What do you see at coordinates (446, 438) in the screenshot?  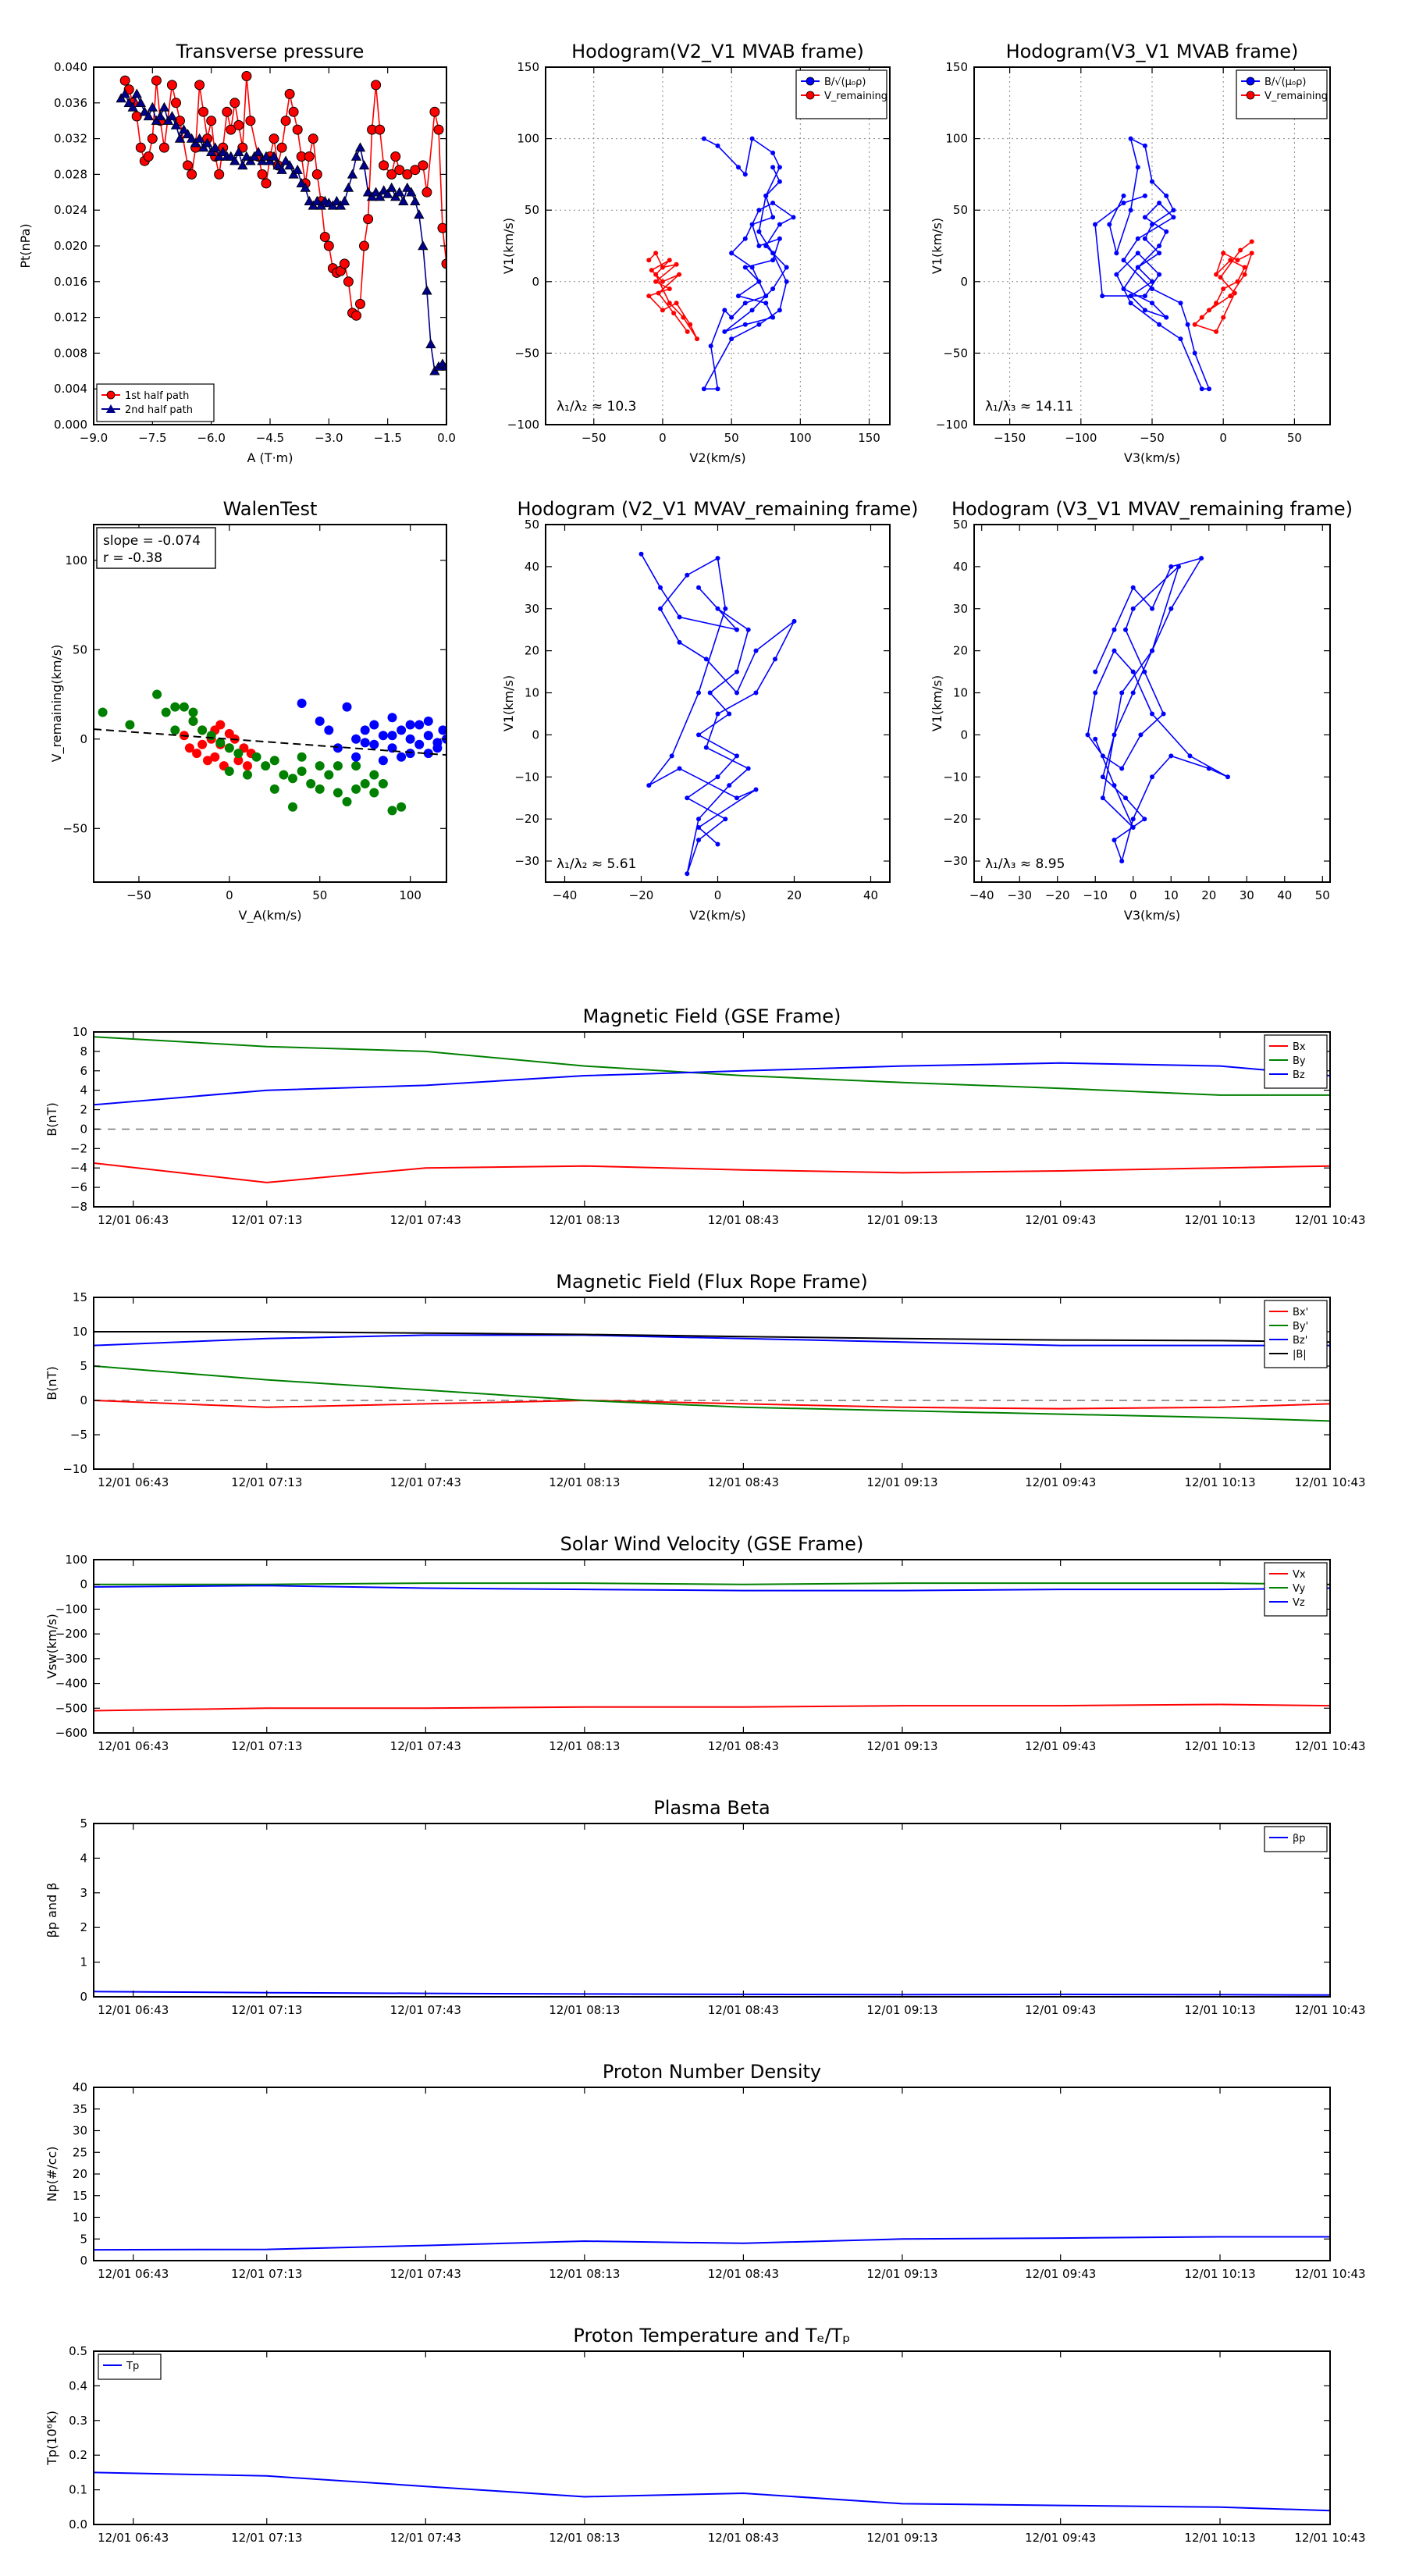 I see `x-tick-label: 0.0` at bounding box center [446, 438].